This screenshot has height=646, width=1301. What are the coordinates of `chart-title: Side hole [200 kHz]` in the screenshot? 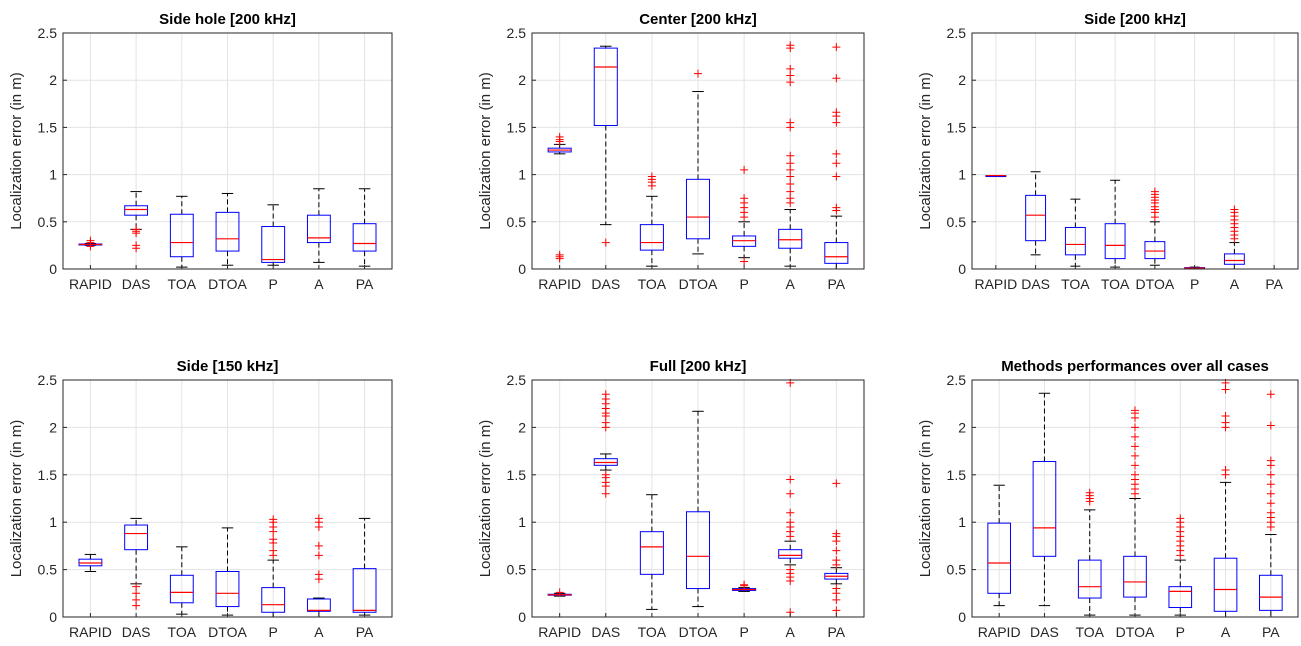 It's located at (227, 19).